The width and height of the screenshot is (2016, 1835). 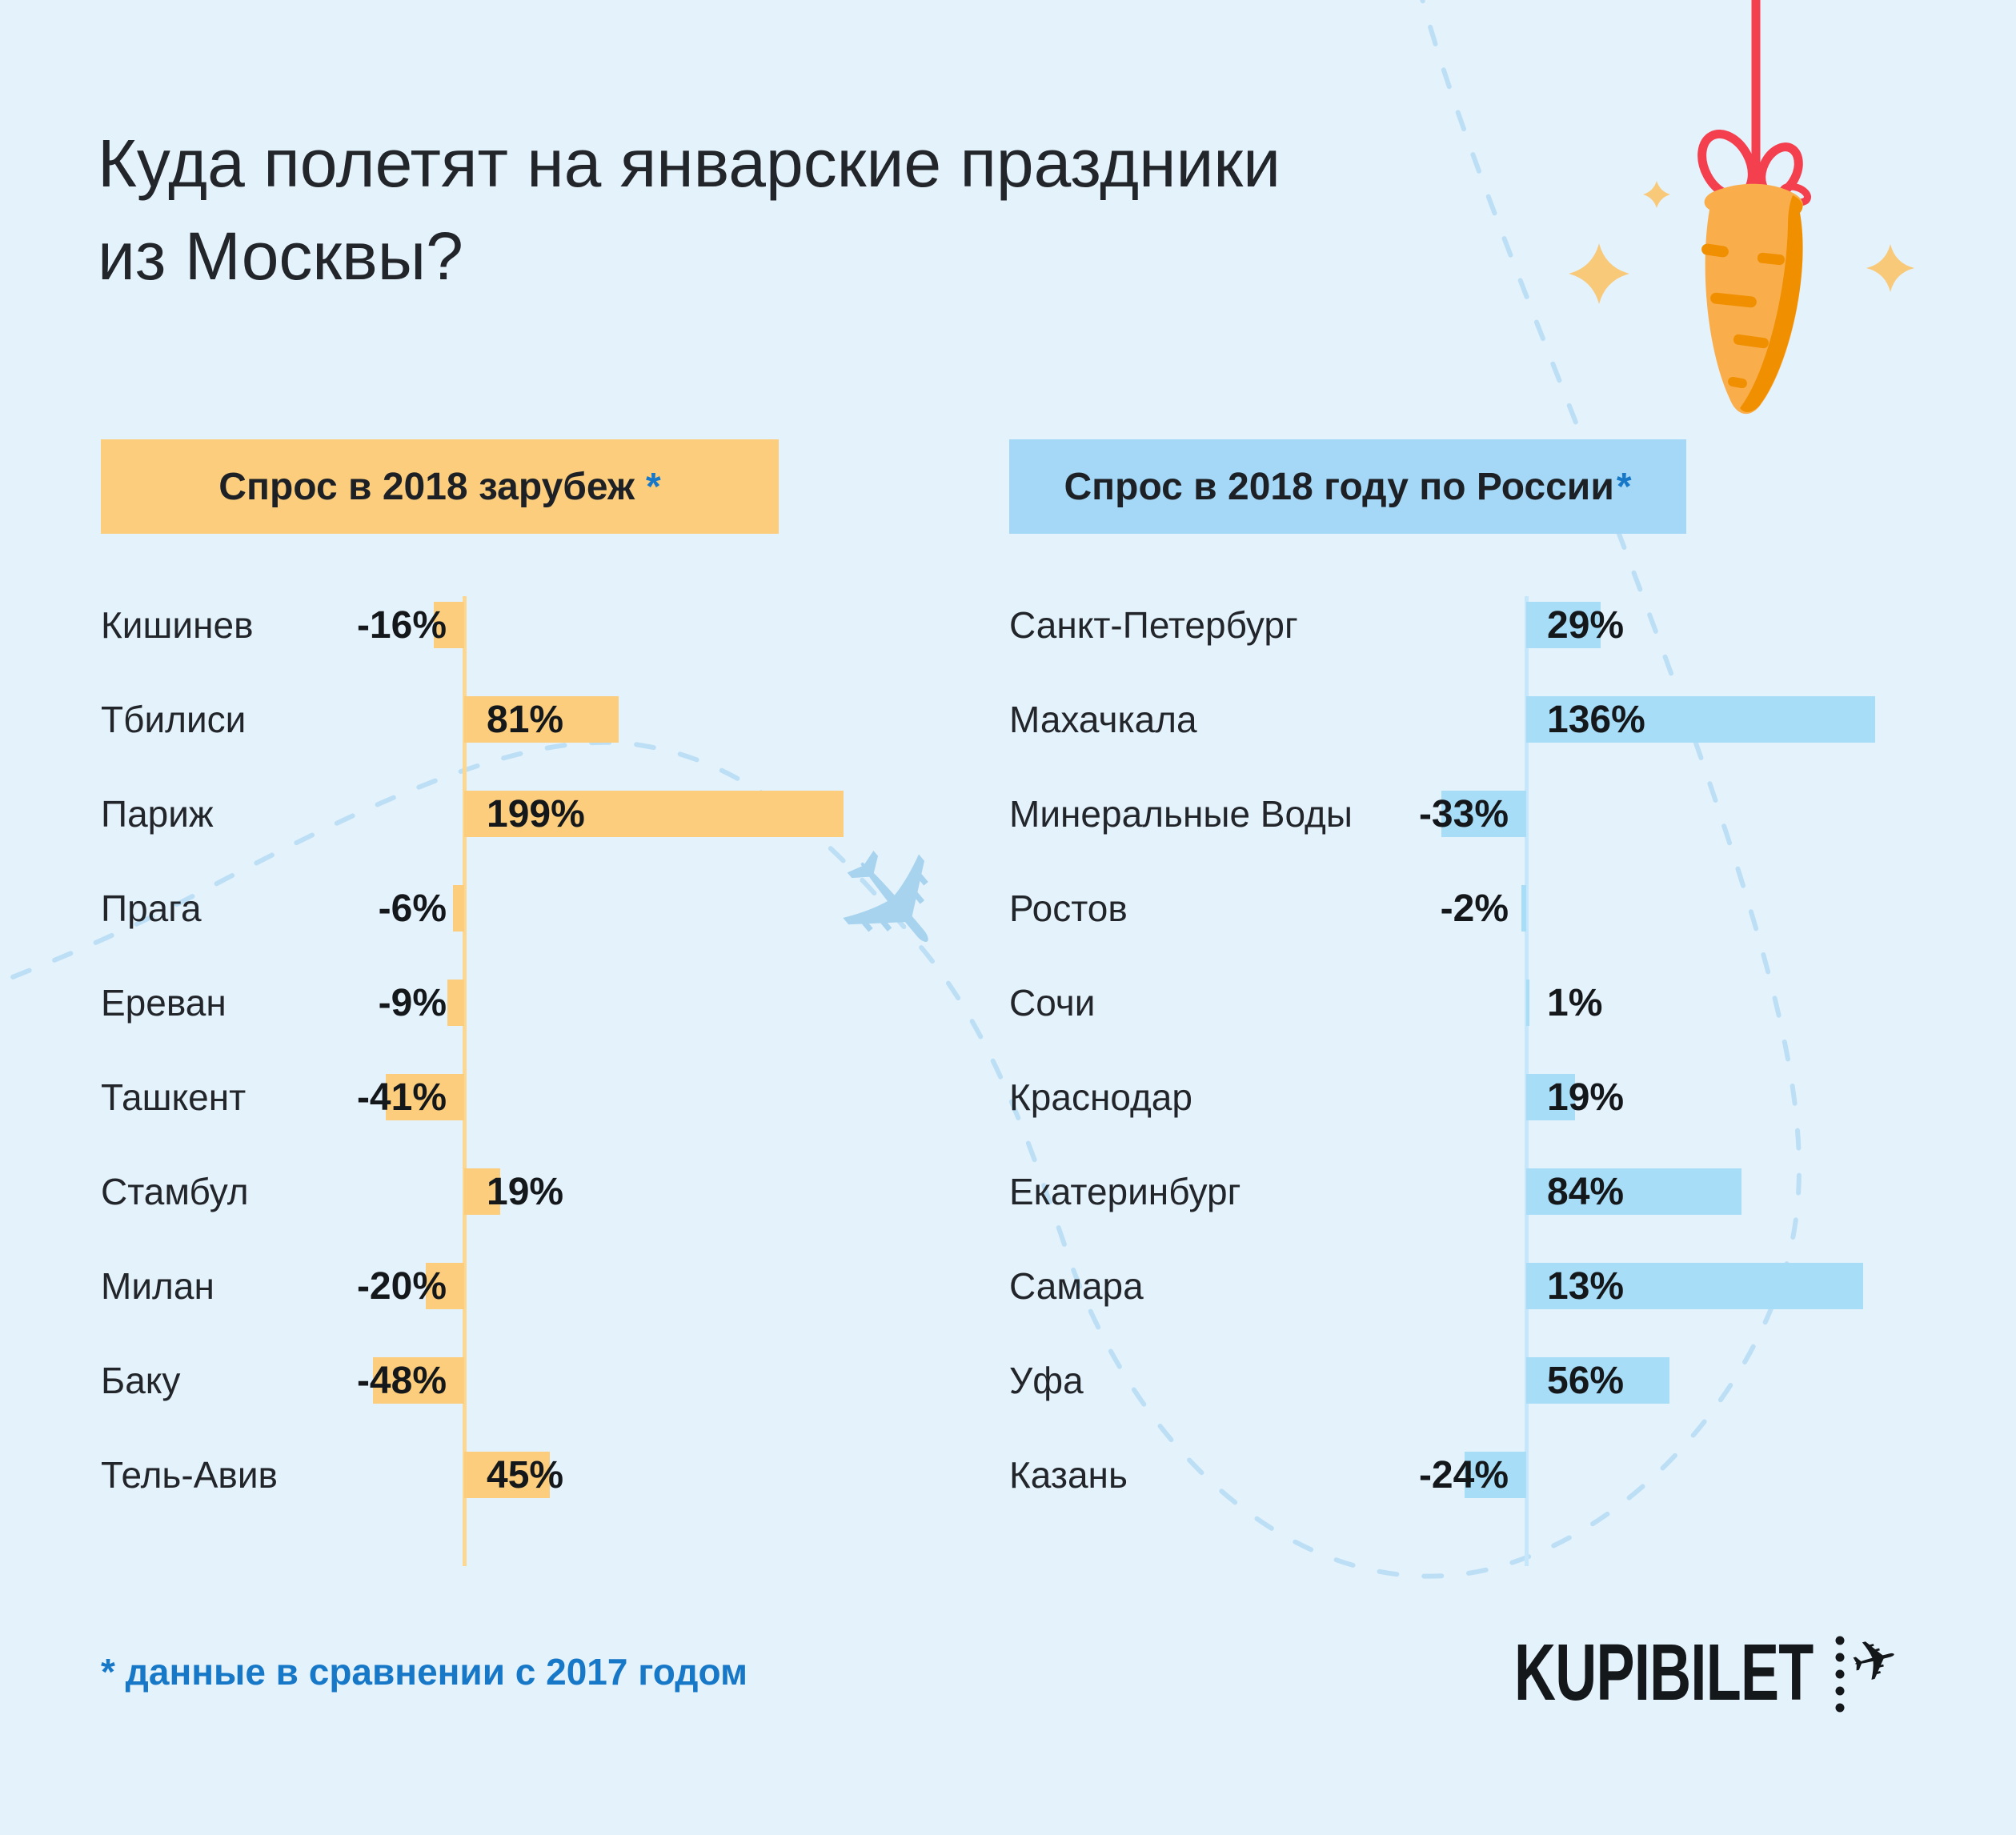 What do you see at coordinates (1493, 719) in the screenshot?
I see `chart-row: Махачкала 136%` at bounding box center [1493, 719].